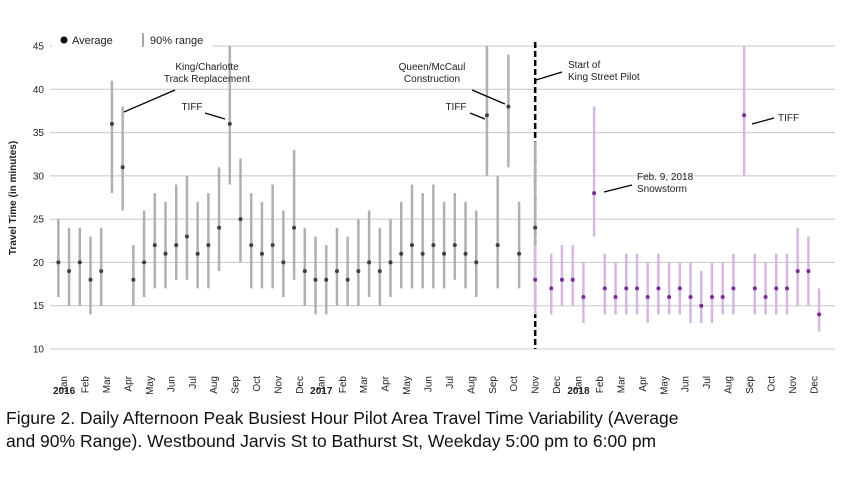 The image size is (842, 484). What do you see at coordinates (92, 41) in the screenshot?
I see `legend-label: Average` at bounding box center [92, 41].